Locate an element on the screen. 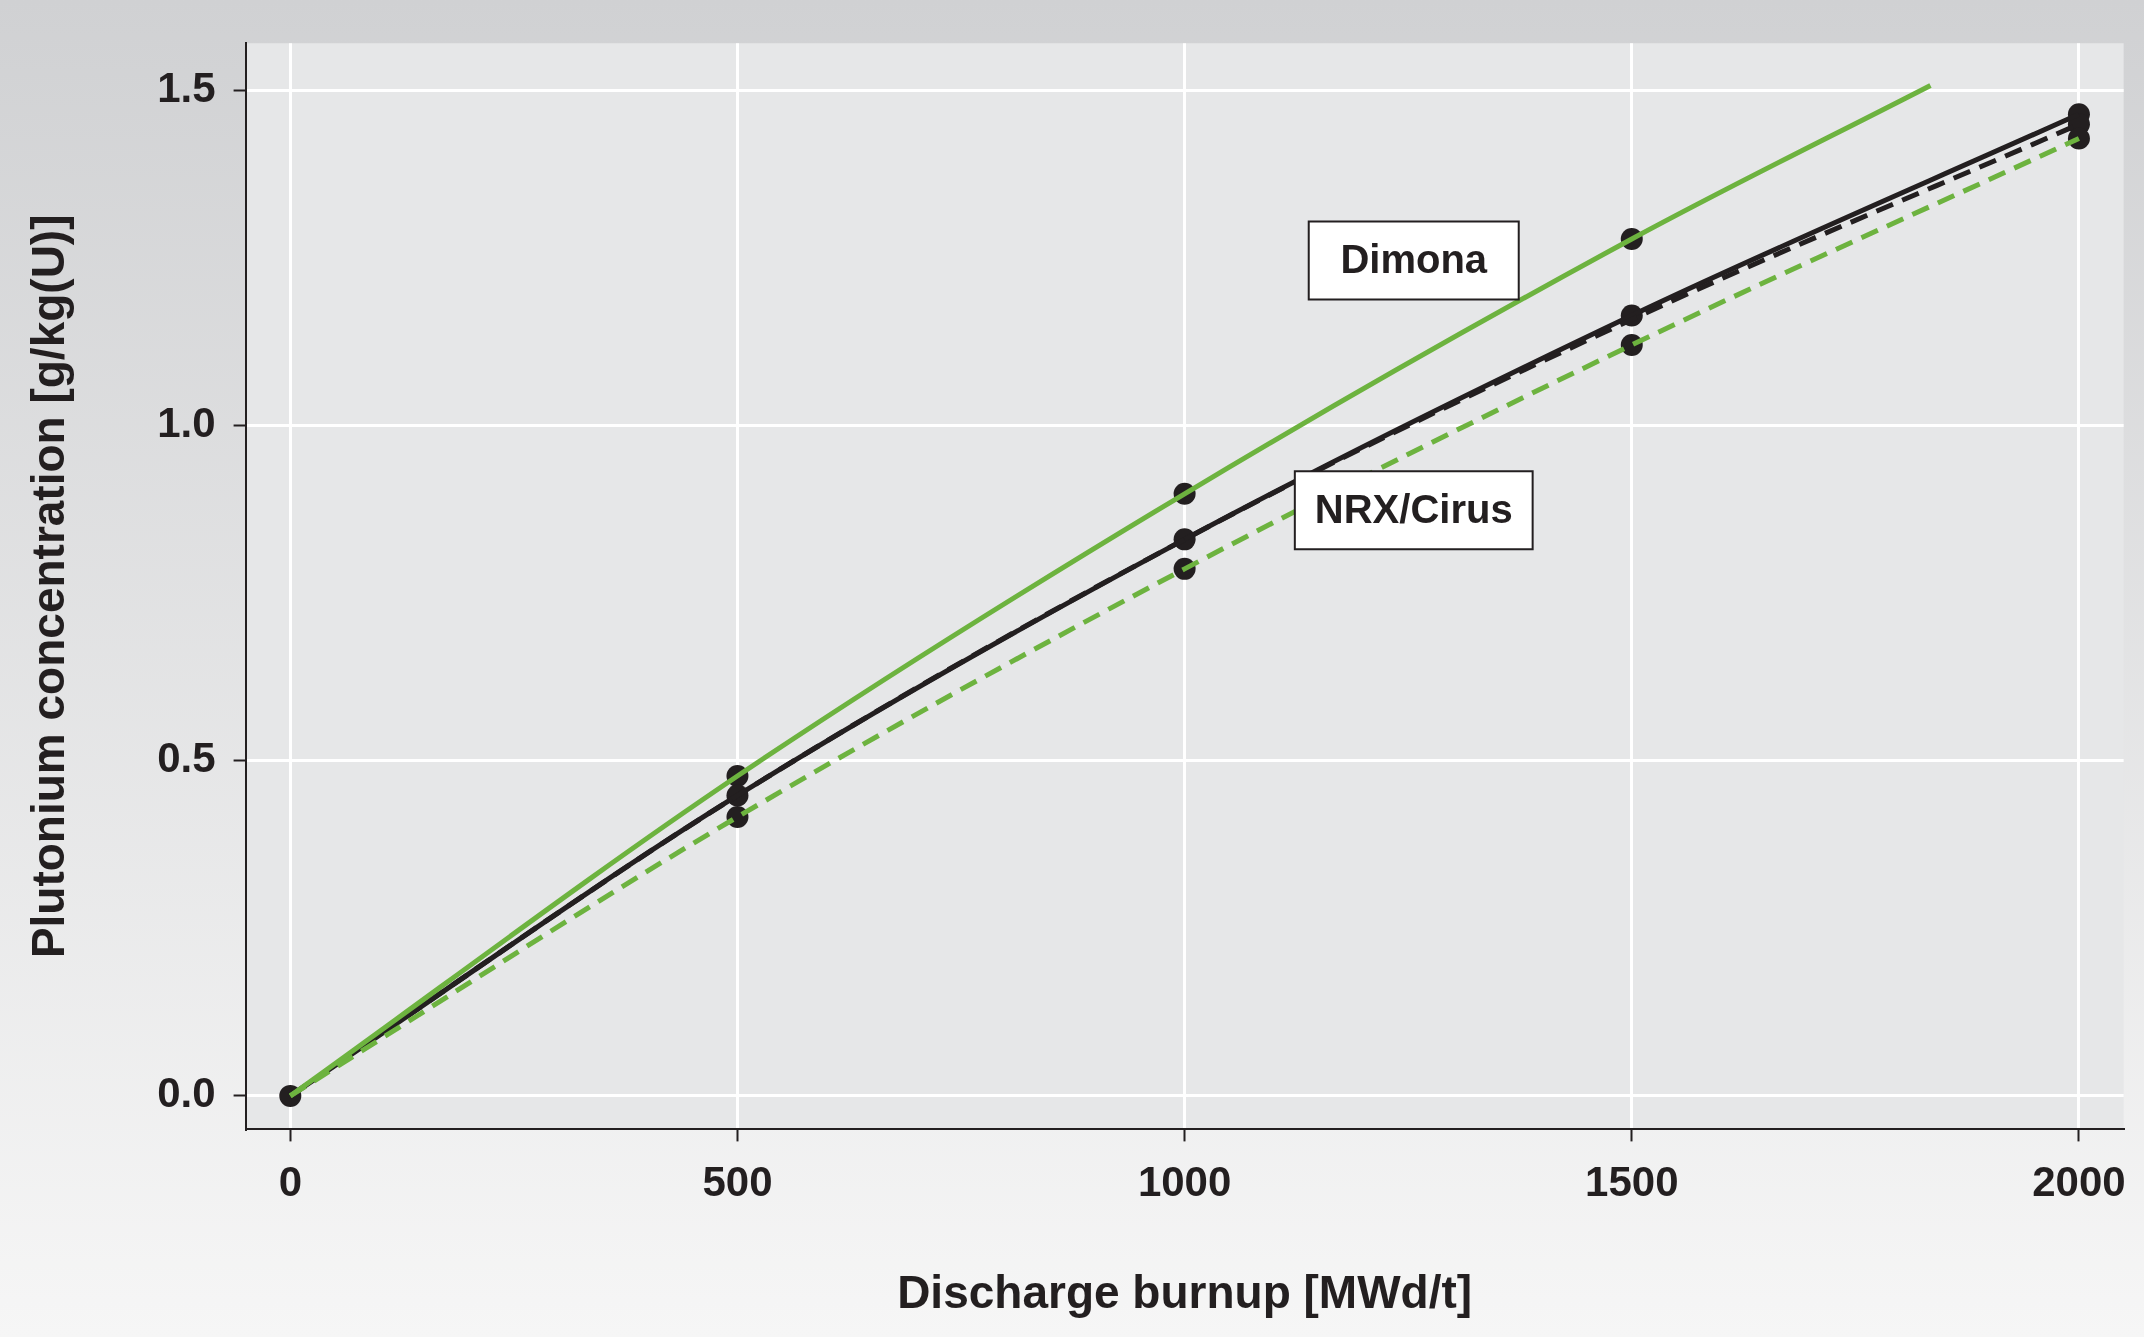 Image resolution: width=2144 pixels, height=1337 pixels. annotation: NRX/Cirus is located at coordinates (1413, 509).